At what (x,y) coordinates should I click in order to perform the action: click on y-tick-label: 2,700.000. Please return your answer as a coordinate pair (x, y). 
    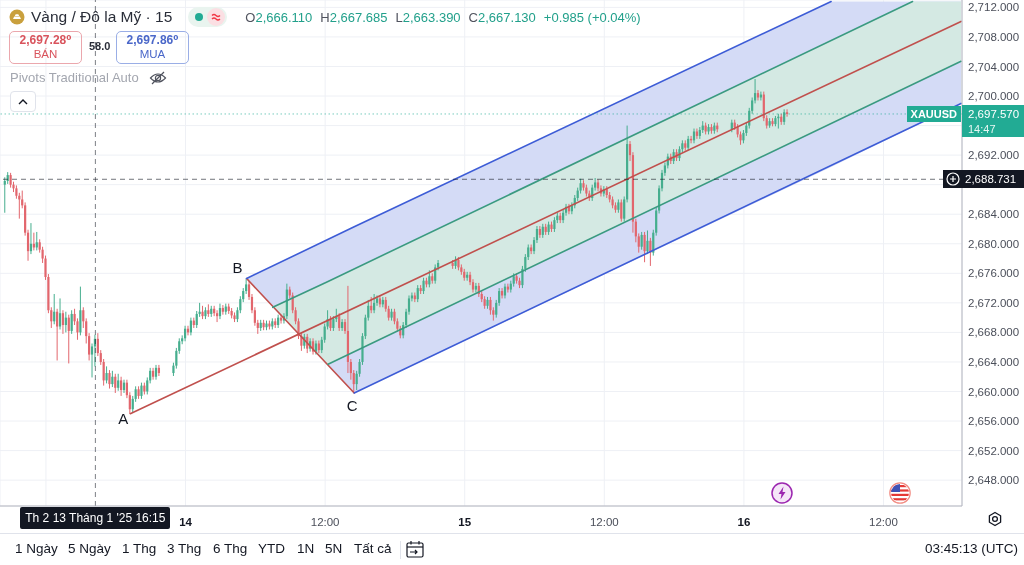
    Looking at the image, I should click on (994, 96).